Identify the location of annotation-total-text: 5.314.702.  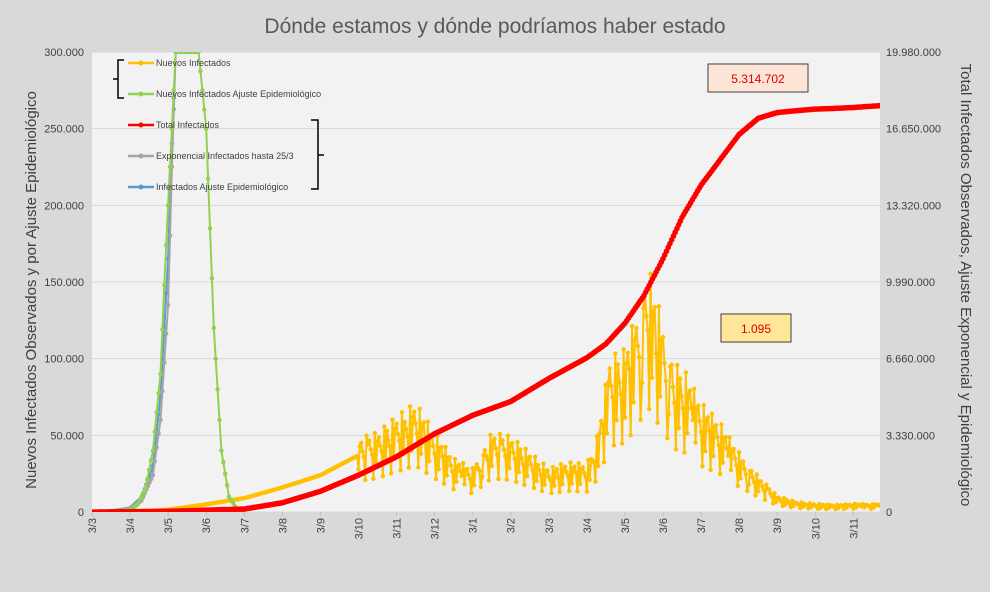
(758, 79).